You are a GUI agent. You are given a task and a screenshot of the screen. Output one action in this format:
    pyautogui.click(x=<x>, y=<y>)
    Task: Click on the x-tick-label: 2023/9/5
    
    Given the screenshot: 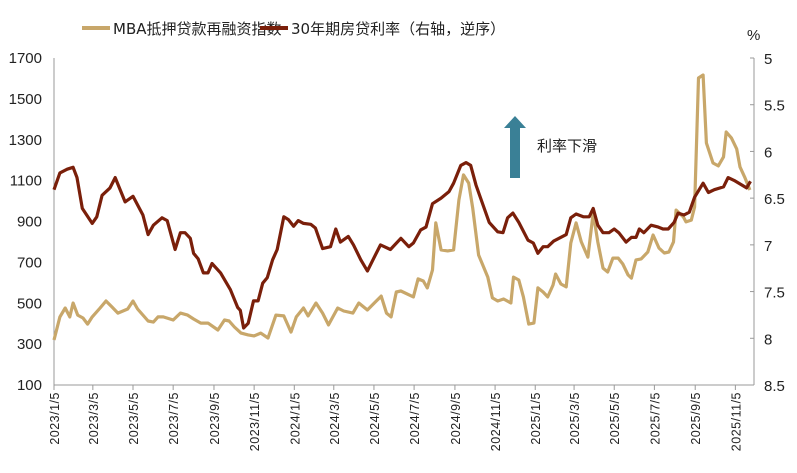 What is the action you would take?
    pyautogui.click(x=215, y=418)
    